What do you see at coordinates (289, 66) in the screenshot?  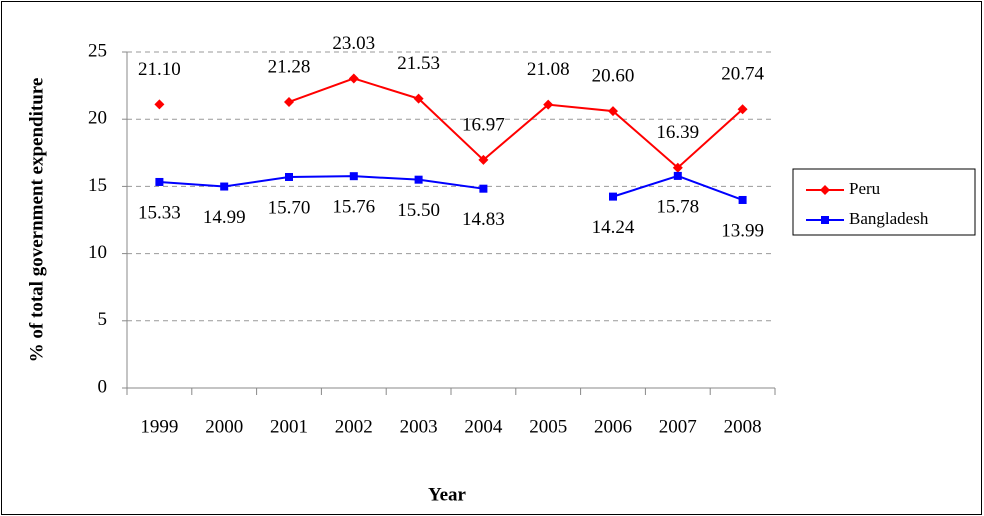 I see `data-label: 21.28` at bounding box center [289, 66].